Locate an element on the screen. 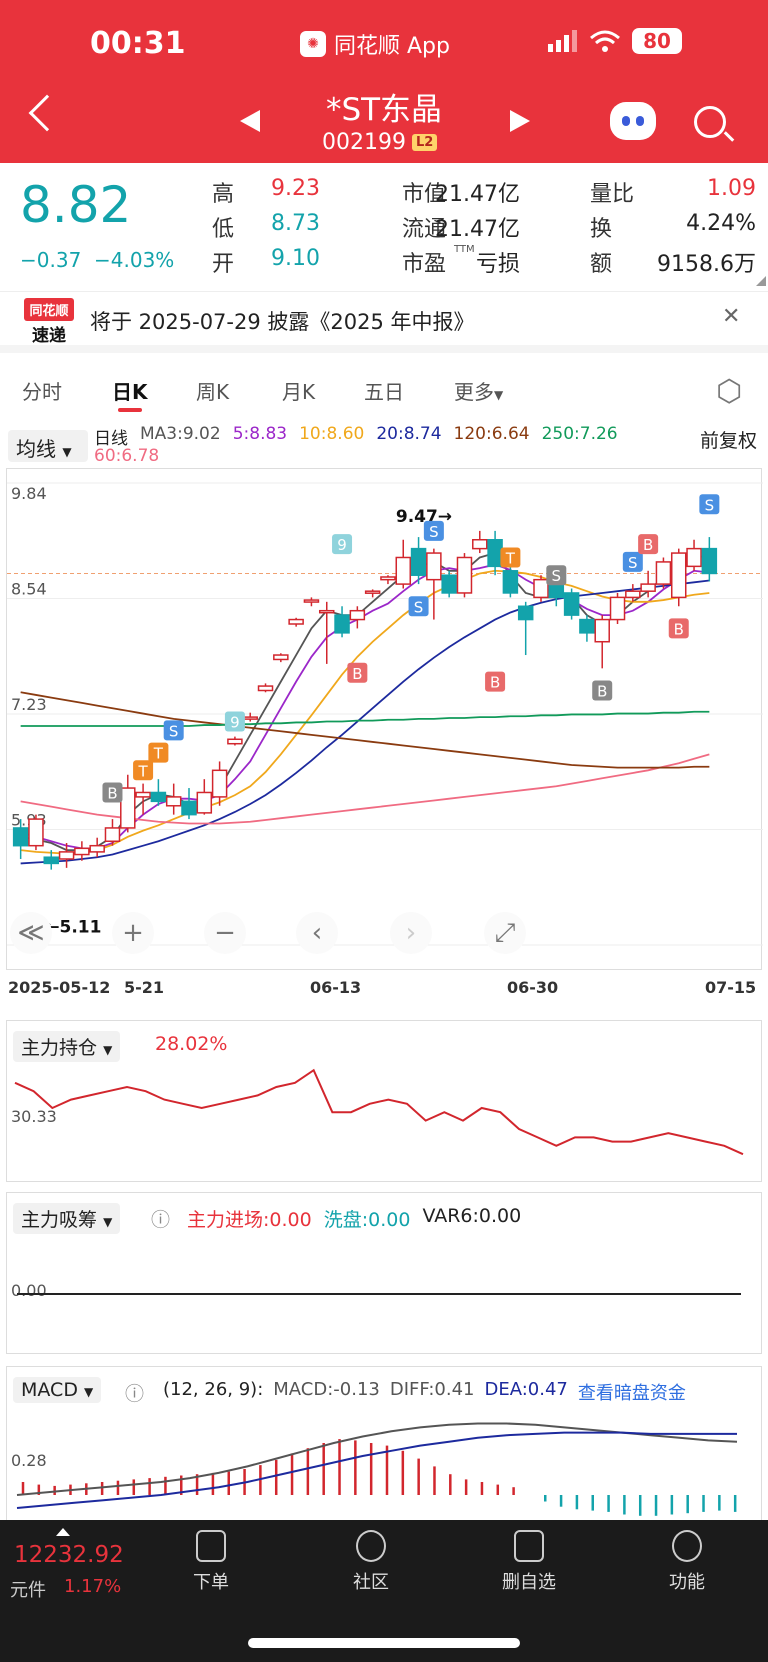  tab-daily-k: 日K is located at coordinates (130, 392).